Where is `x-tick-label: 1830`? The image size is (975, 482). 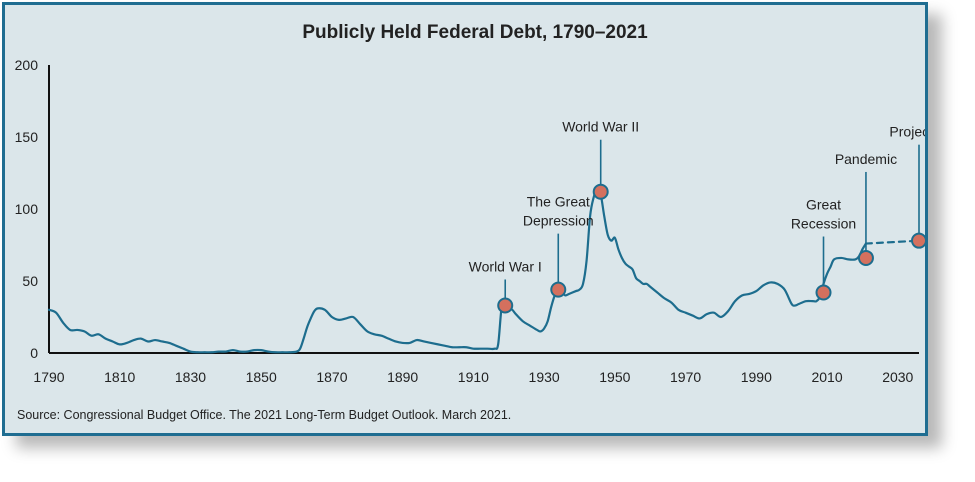
x-tick-label: 1830 is located at coordinates (190, 377).